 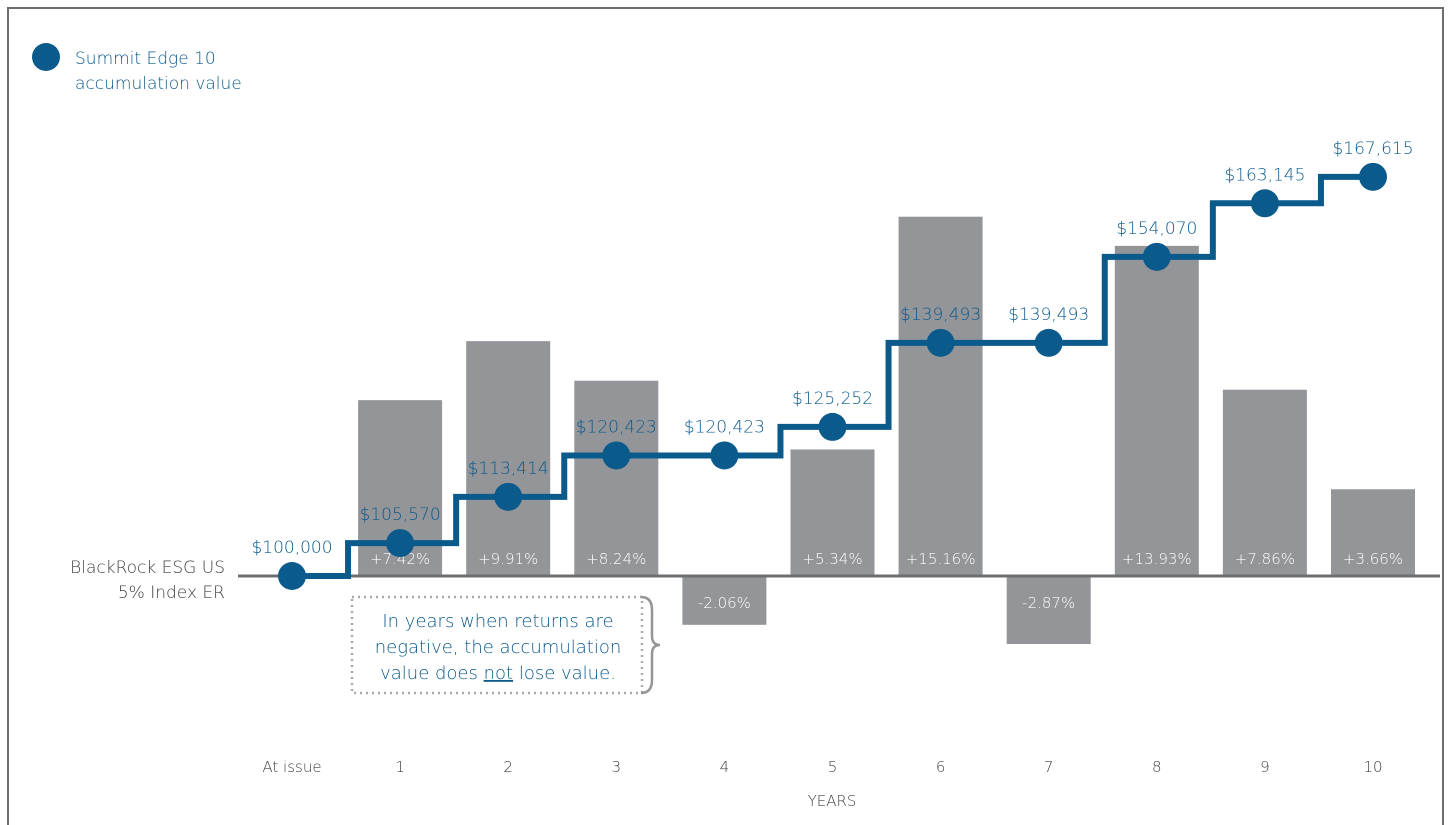 What do you see at coordinates (1373, 559) in the screenshot?
I see `bar-label-year-10: +3.66%` at bounding box center [1373, 559].